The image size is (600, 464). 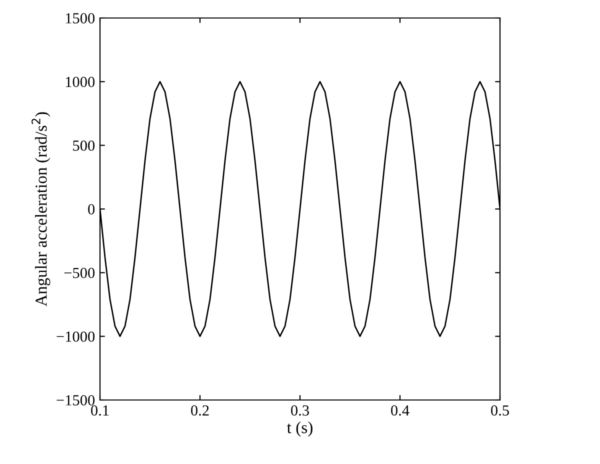 What do you see at coordinates (91, 209) in the screenshot?
I see `y-tick-label: 0` at bounding box center [91, 209].